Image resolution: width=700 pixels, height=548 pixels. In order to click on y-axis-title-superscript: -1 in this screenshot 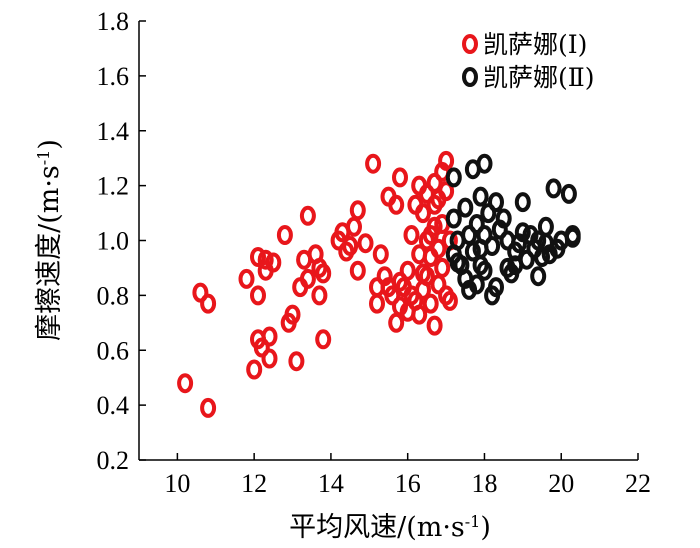, I will do `click(43, 158)`.